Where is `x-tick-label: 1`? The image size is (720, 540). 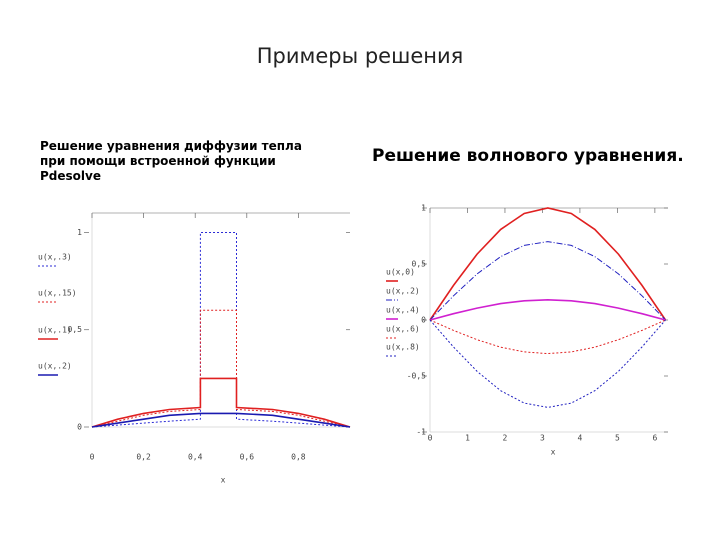 x-tick-label: 1 is located at coordinates (467, 438).